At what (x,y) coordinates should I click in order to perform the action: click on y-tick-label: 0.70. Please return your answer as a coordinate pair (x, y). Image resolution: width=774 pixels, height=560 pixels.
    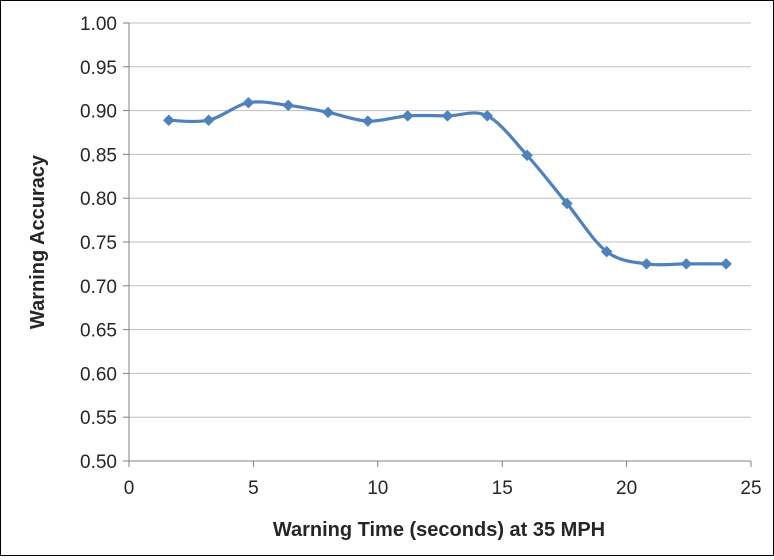
    Looking at the image, I should click on (98, 287).